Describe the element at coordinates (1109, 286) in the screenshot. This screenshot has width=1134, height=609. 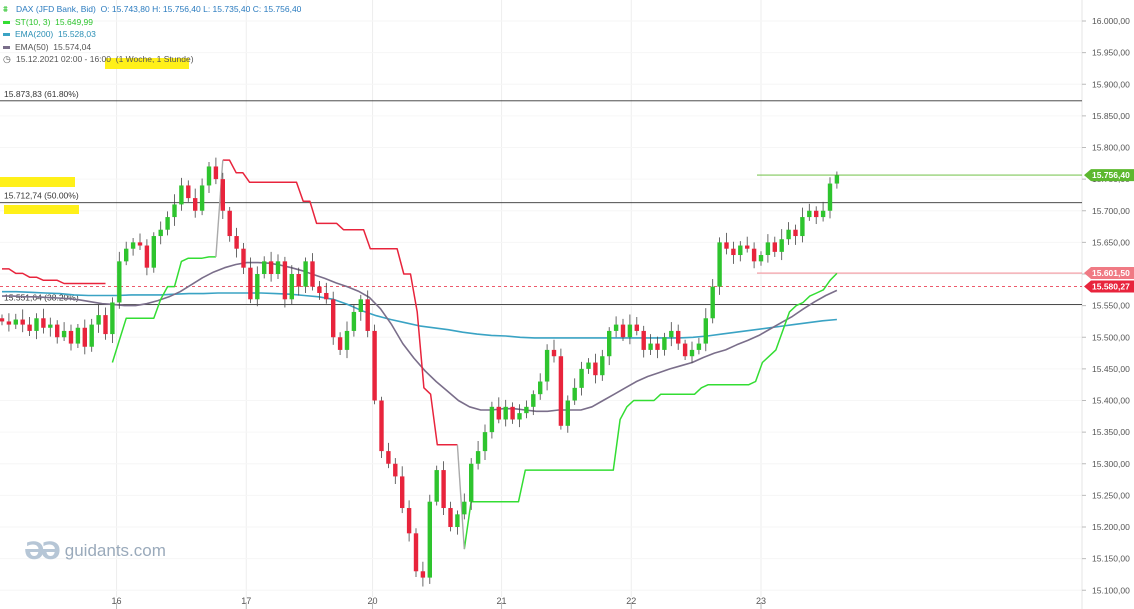
I see `price-tag: 15.580,27` at that location.